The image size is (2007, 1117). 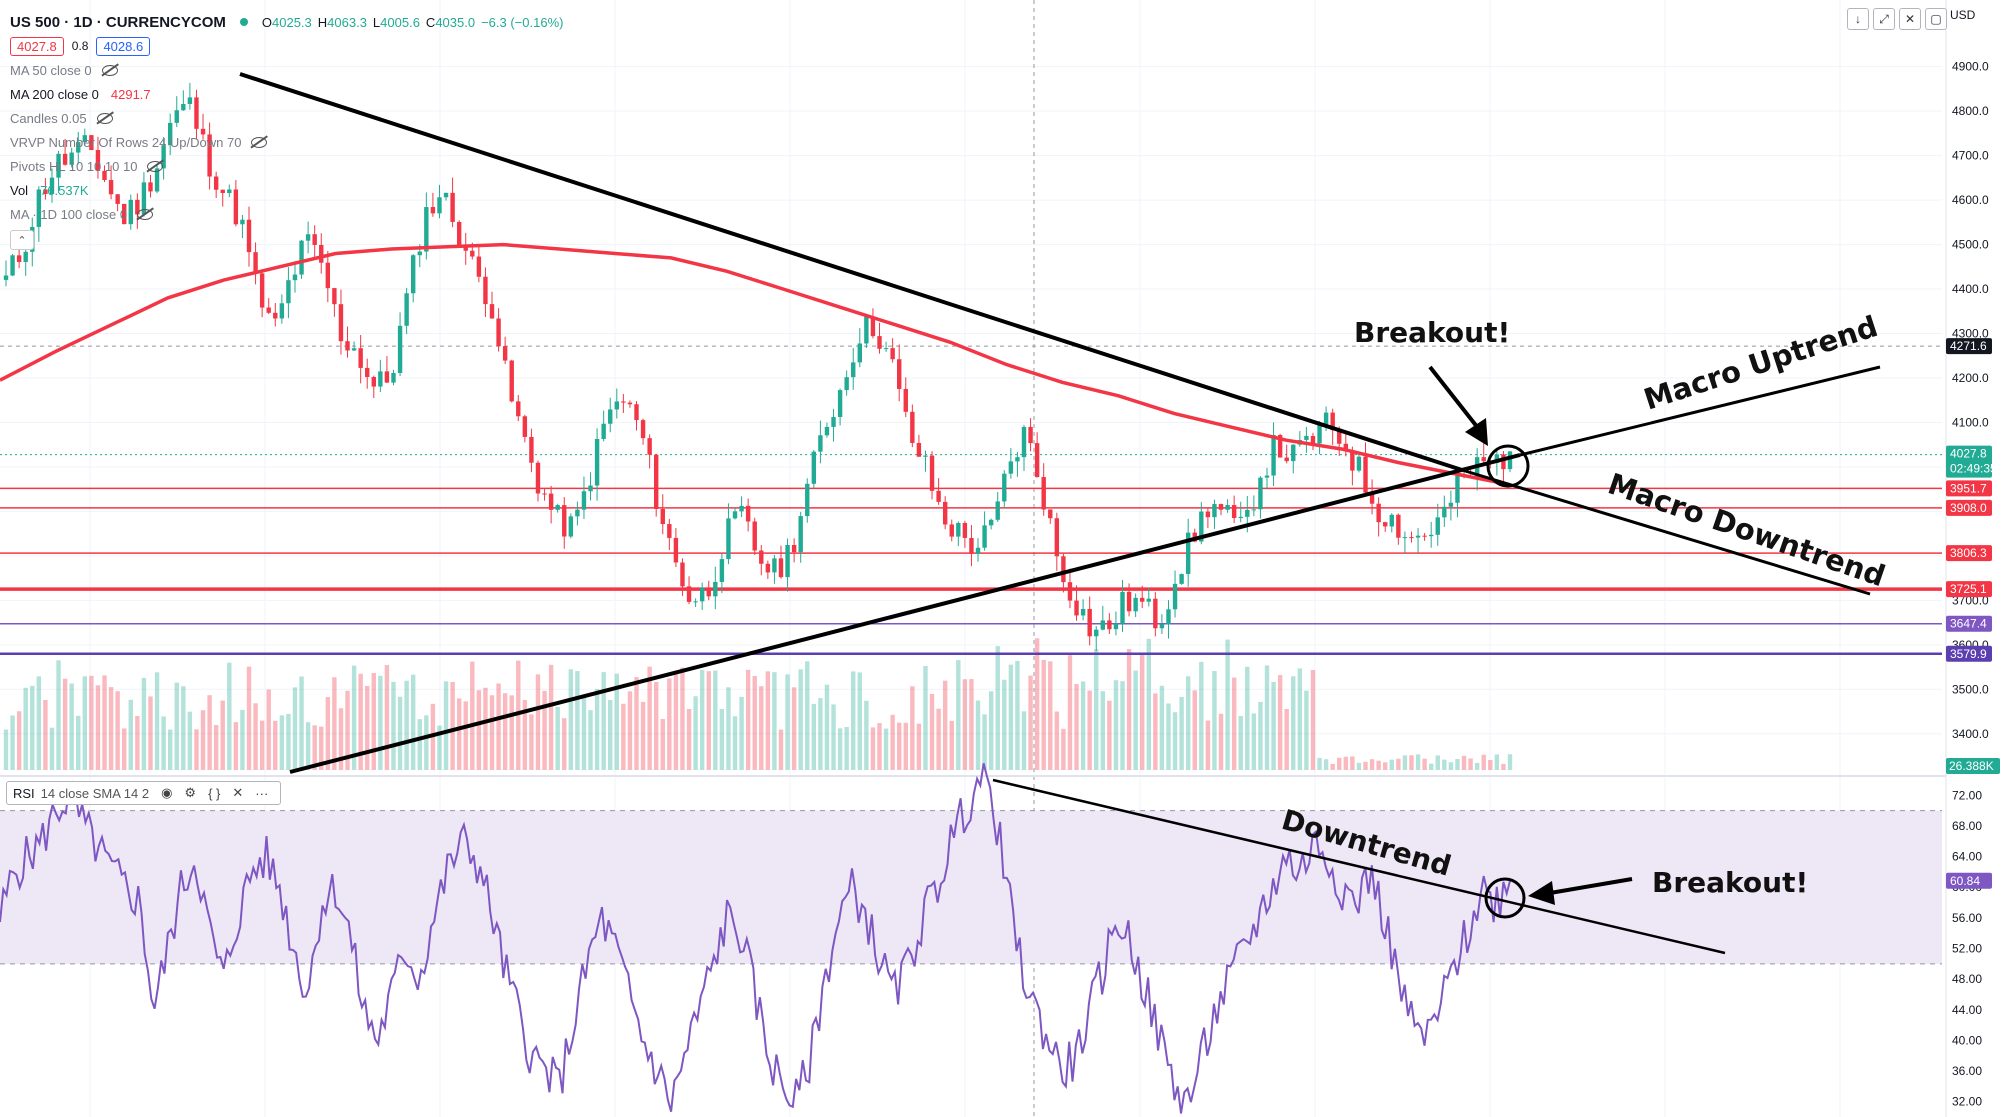 What do you see at coordinates (262, 793) in the screenshot?
I see `more-icon: ···` at bounding box center [262, 793].